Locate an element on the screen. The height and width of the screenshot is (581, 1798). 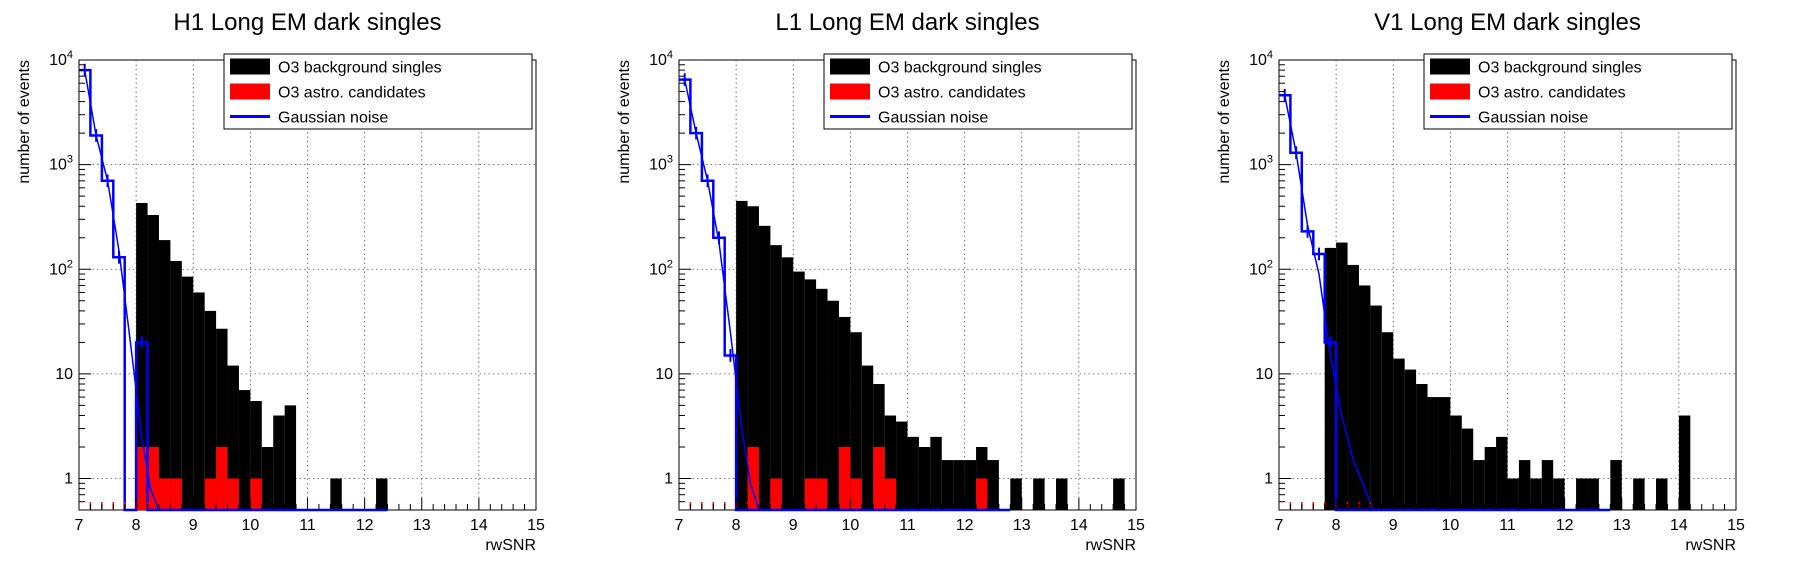
legend-box is located at coordinates (978, 91).